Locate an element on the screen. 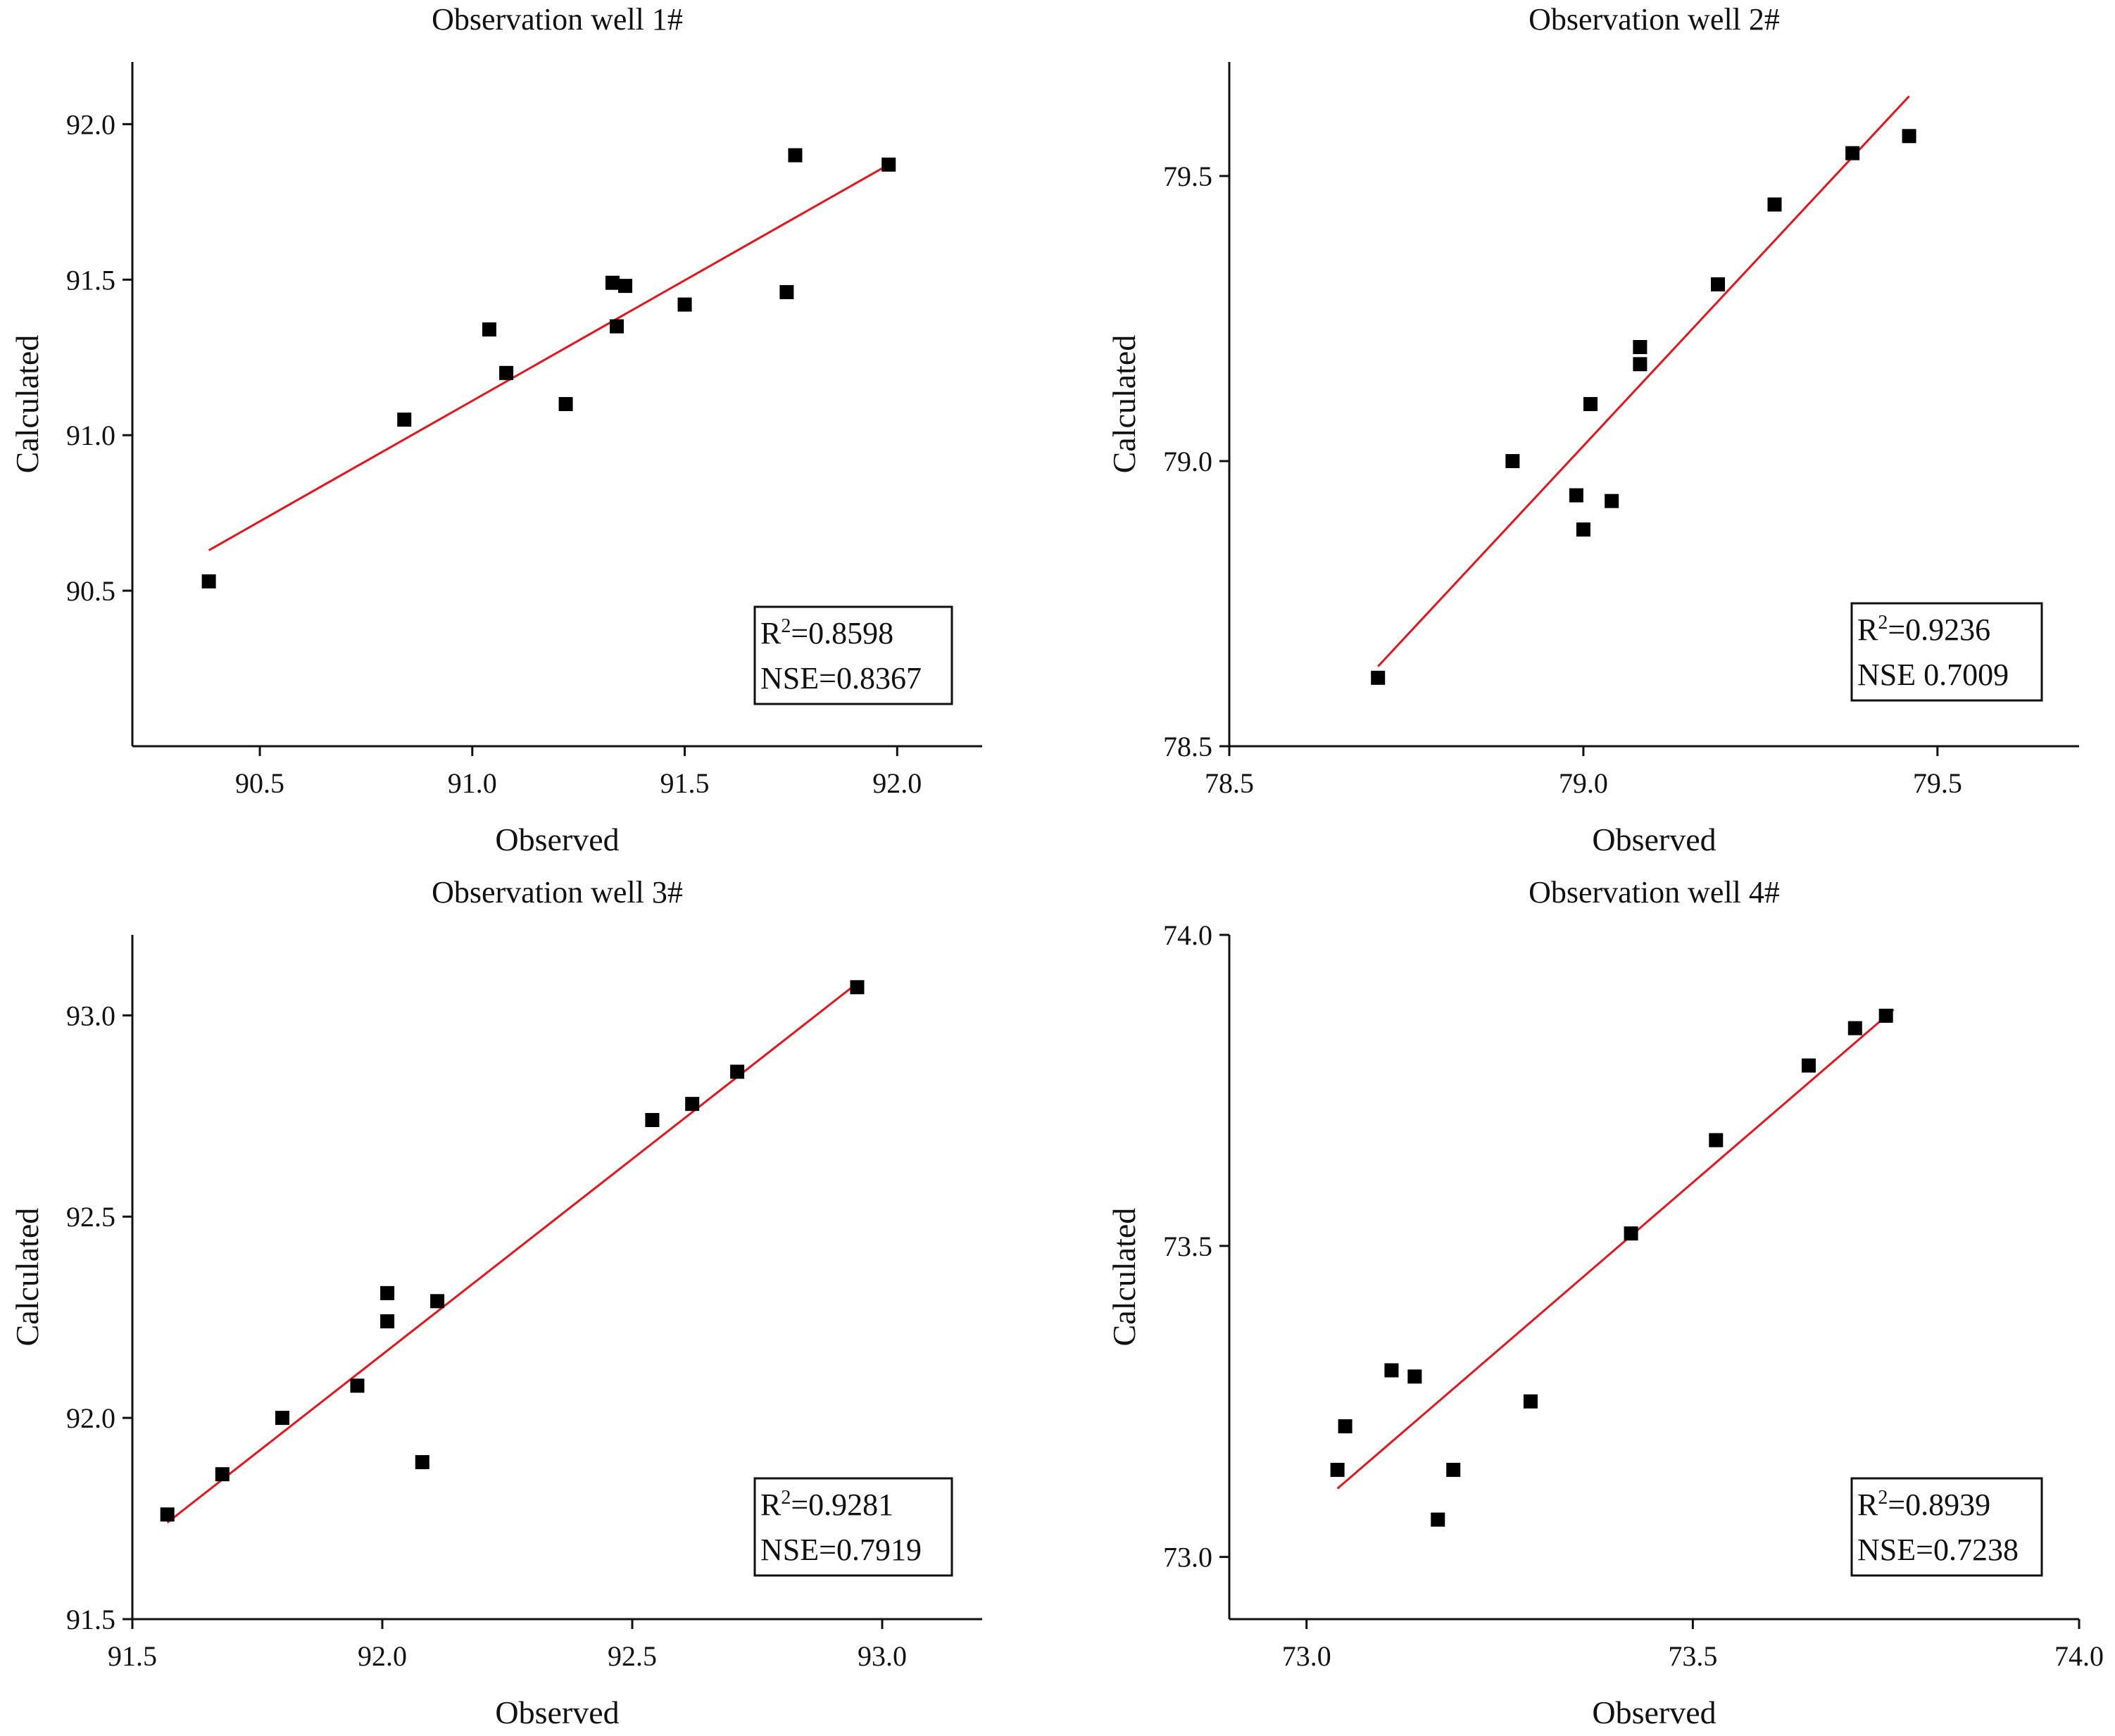  nse-label: NSE=0.7238 is located at coordinates (1938, 1550).